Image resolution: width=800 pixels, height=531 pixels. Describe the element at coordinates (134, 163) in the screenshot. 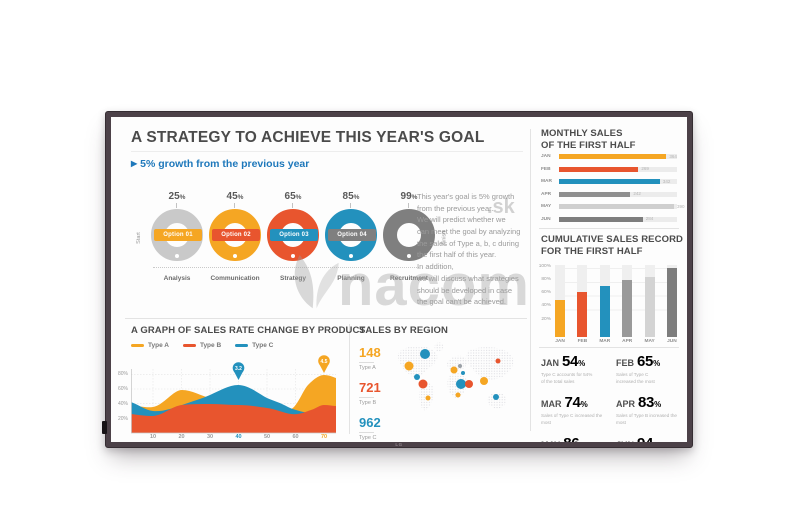

I see `arrow-right-icon: ▶` at that location.